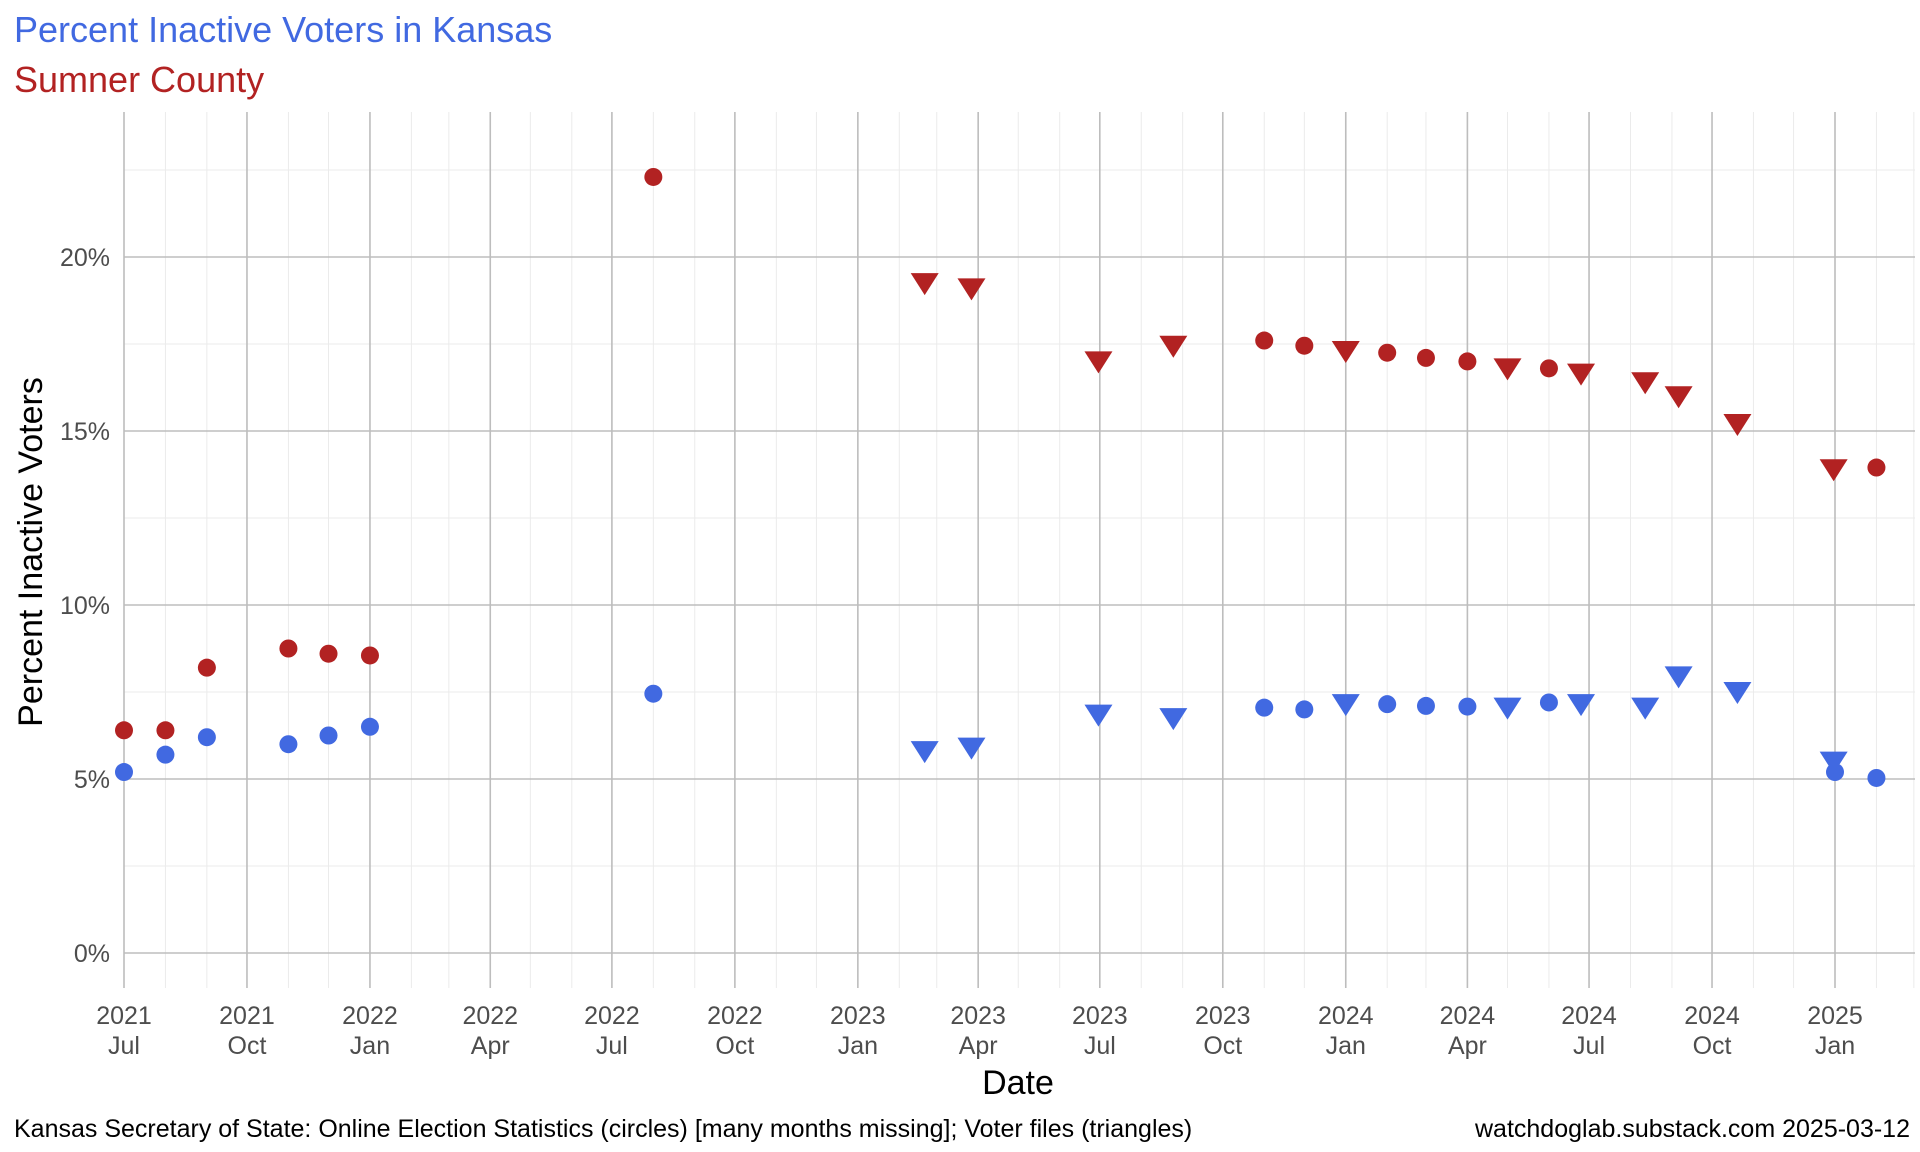  What do you see at coordinates (85, 258) in the screenshot?
I see `y-tick-label: 20%` at bounding box center [85, 258].